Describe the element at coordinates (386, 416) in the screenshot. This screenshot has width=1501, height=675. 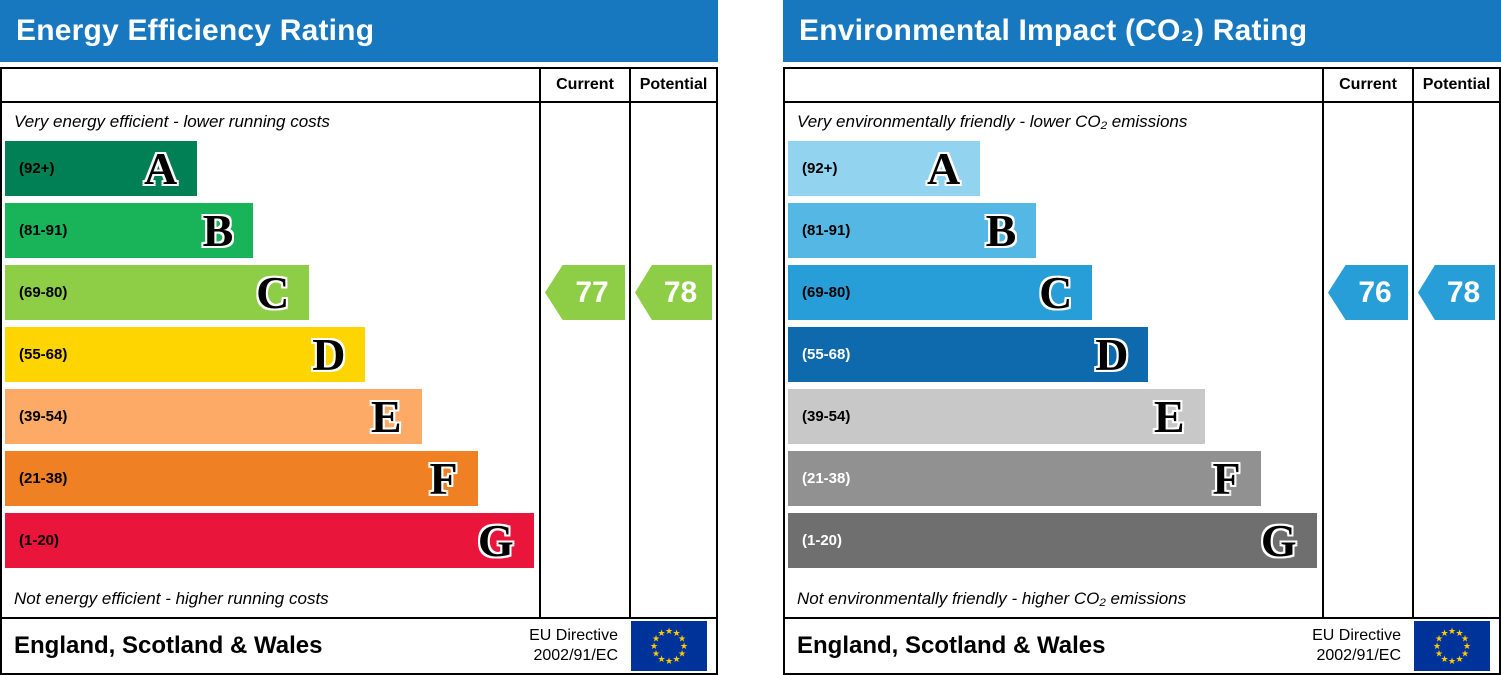
I see `band-letter: E` at that location.